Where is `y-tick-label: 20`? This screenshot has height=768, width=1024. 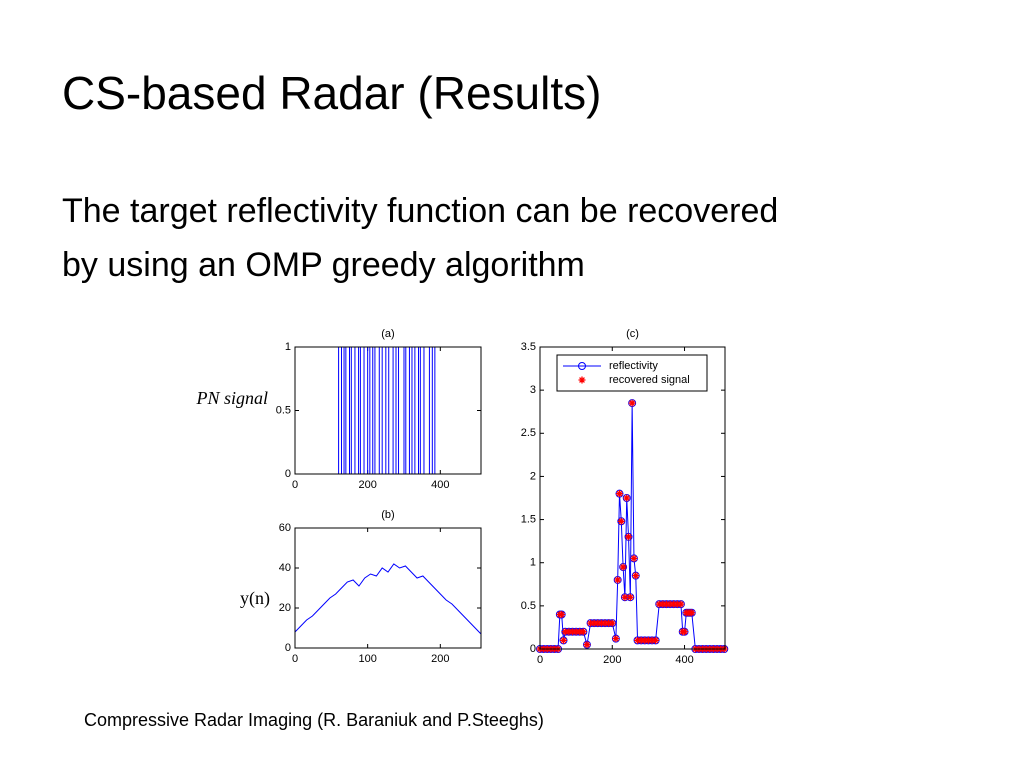 y-tick-label: 20 is located at coordinates (285, 608).